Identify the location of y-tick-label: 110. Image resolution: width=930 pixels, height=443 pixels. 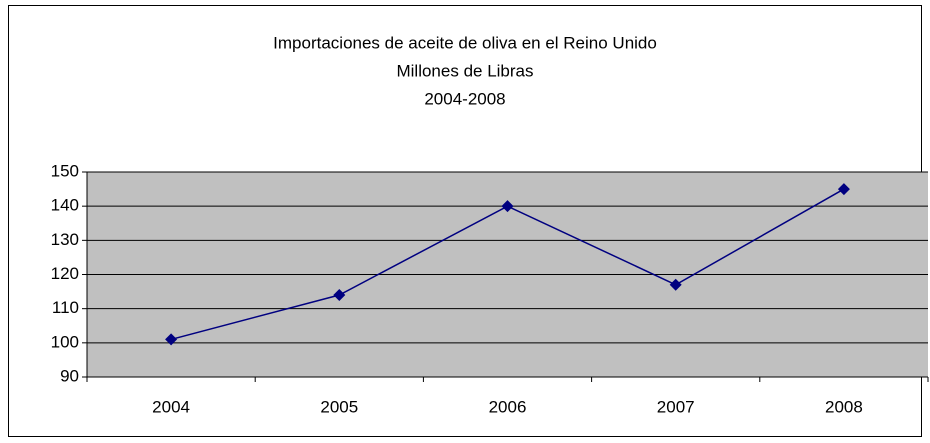
(65, 307).